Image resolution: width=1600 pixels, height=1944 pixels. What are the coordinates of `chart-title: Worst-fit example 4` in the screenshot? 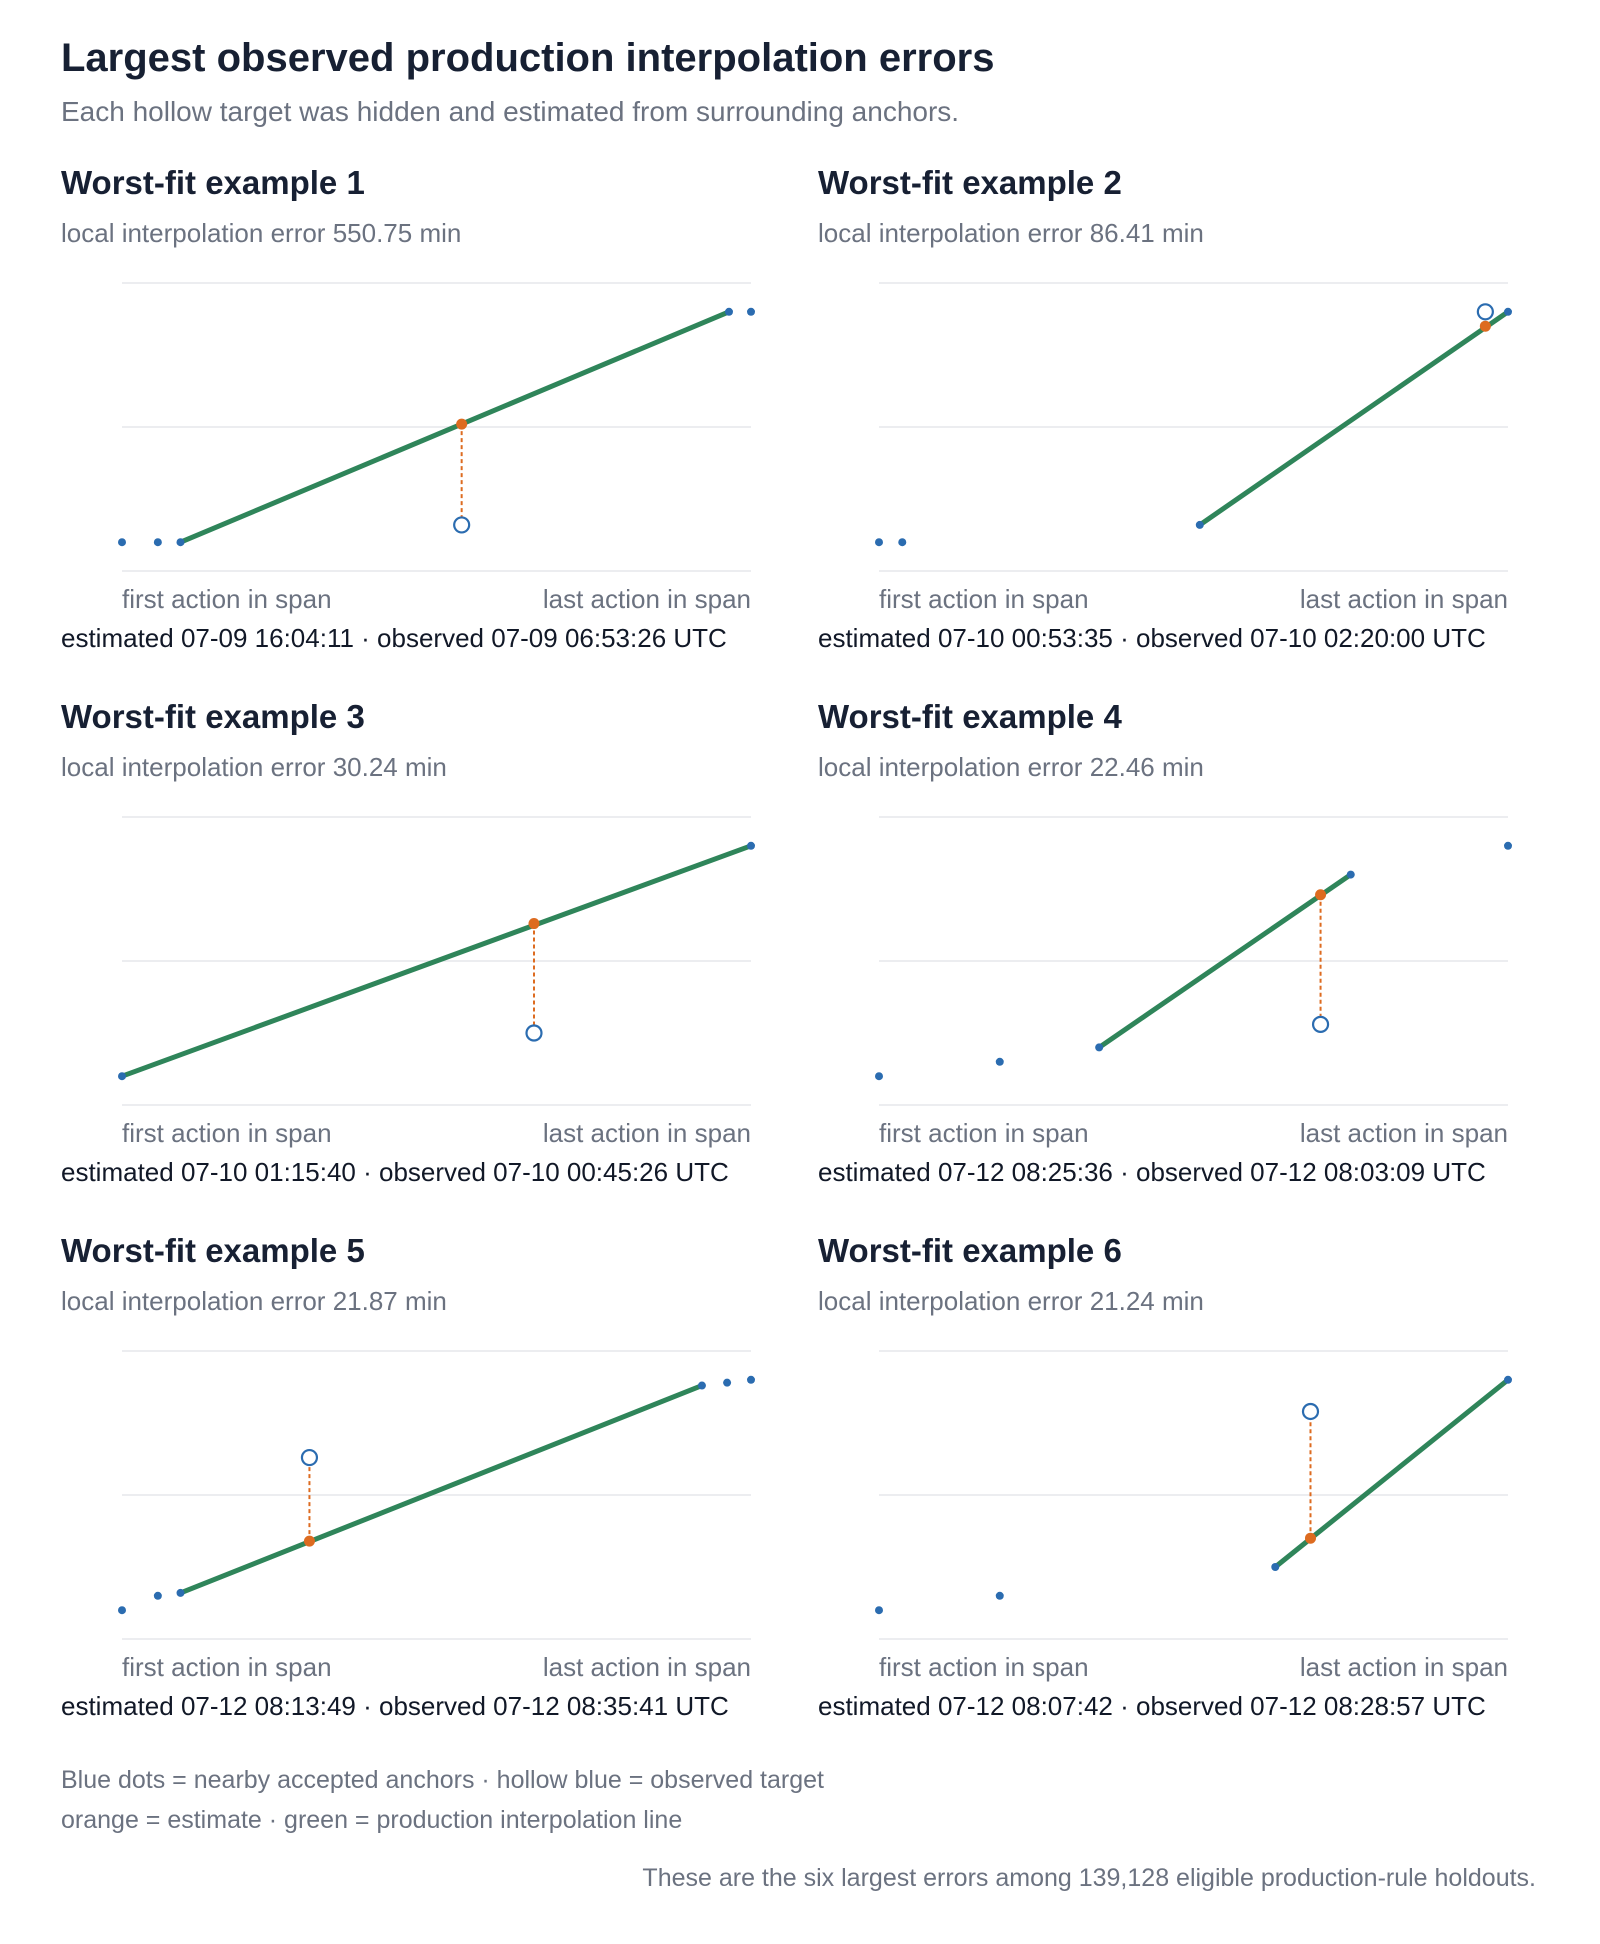 It's located at (970, 716).